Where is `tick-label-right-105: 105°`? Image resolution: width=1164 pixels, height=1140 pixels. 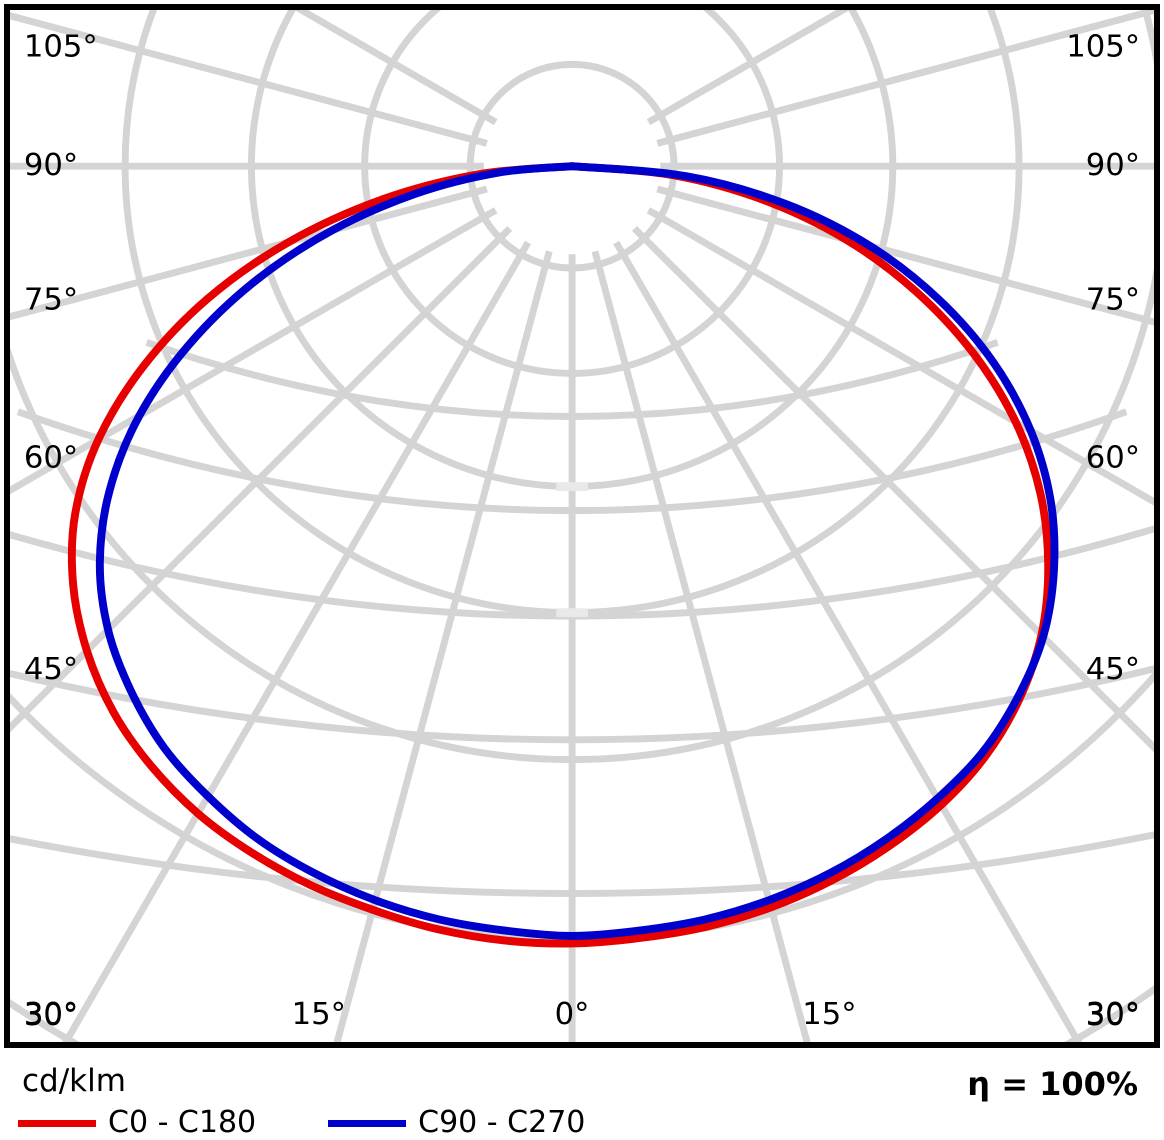
tick-label-right-105: 105° is located at coordinates (1103, 46).